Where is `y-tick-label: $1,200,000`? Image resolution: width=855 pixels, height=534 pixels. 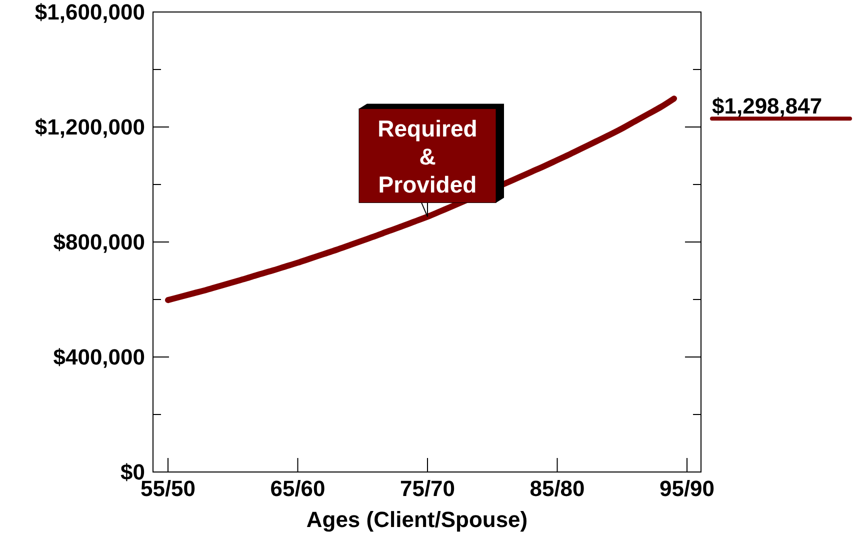
y-tick-label: $1,200,000 is located at coordinates (89, 127).